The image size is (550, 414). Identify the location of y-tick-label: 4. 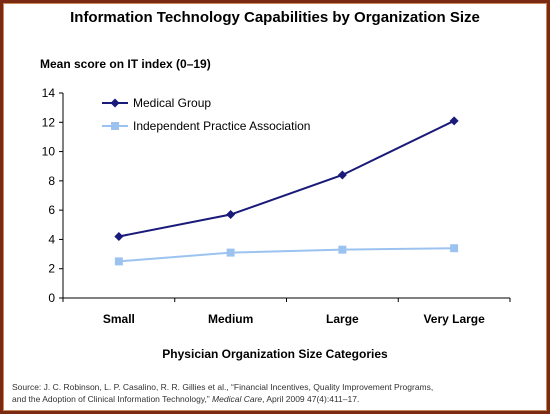
(51, 239).